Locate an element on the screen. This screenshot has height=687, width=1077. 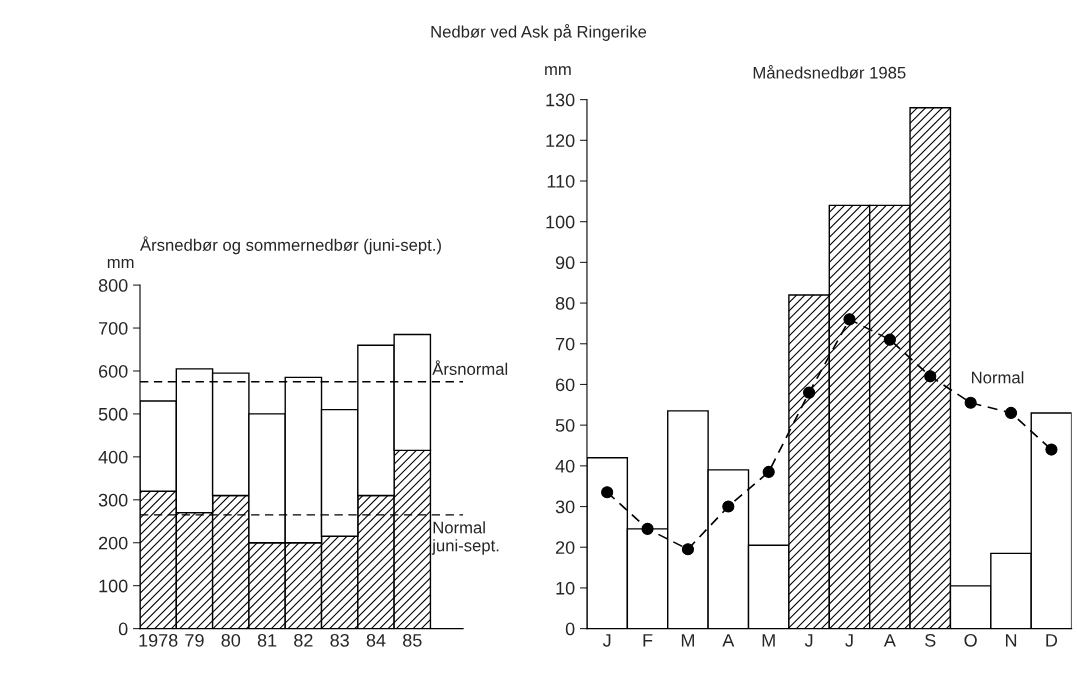
x-tick-label: 80 is located at coordinates (231, 640).